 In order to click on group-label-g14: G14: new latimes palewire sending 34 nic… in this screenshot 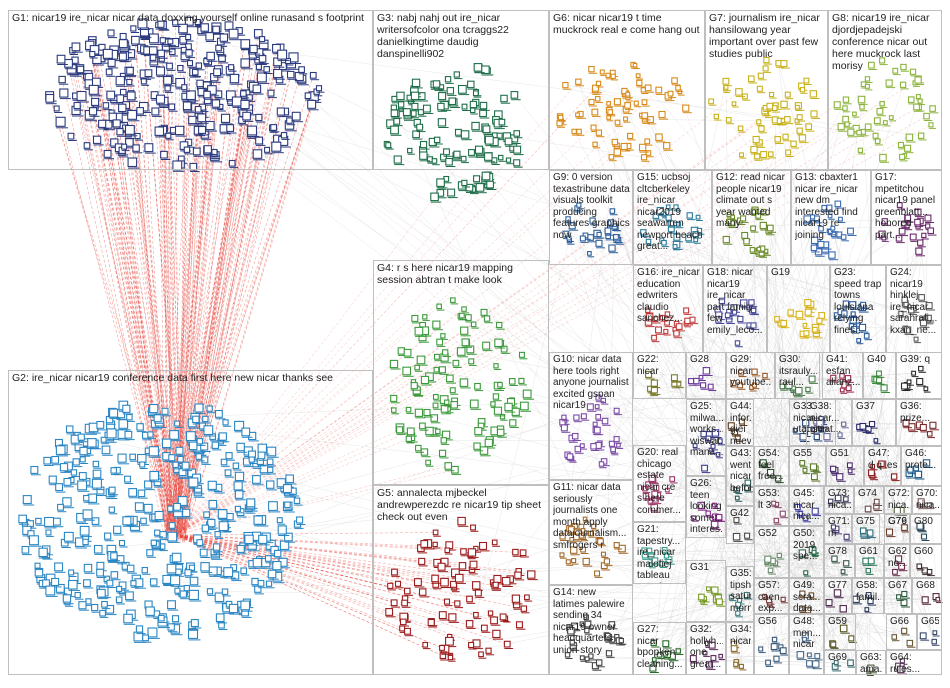, I will do `click(589, 621)`.